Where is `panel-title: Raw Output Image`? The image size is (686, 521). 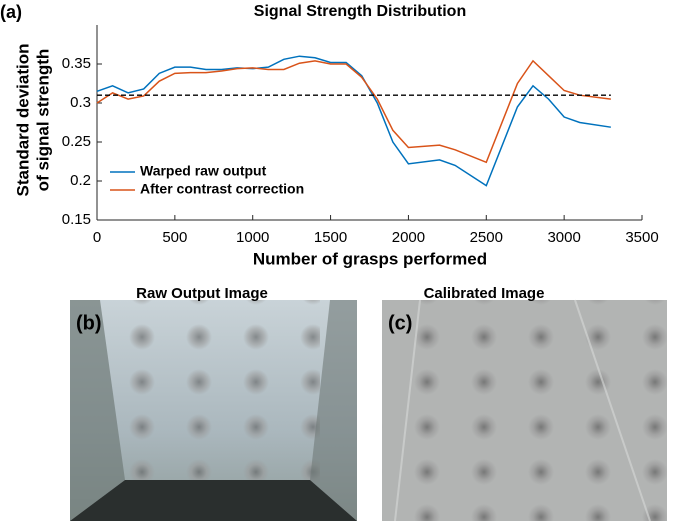 panel-title: Raw Output Image is located at coordinates (202, 293).